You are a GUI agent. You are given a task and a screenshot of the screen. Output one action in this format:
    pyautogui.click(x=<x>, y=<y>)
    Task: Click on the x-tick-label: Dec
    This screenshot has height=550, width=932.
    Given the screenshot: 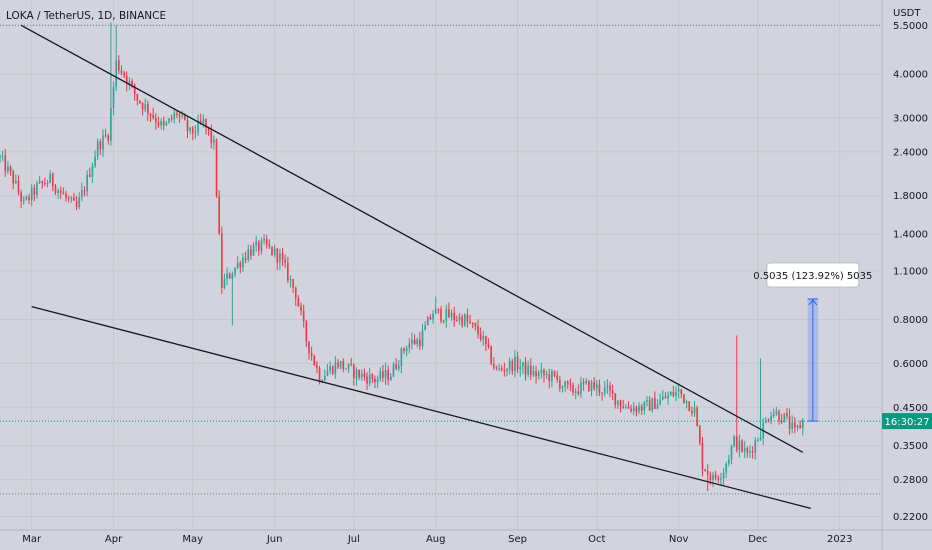 What is the action you would take?
    pyautogui.click(x=757, y=539)
    